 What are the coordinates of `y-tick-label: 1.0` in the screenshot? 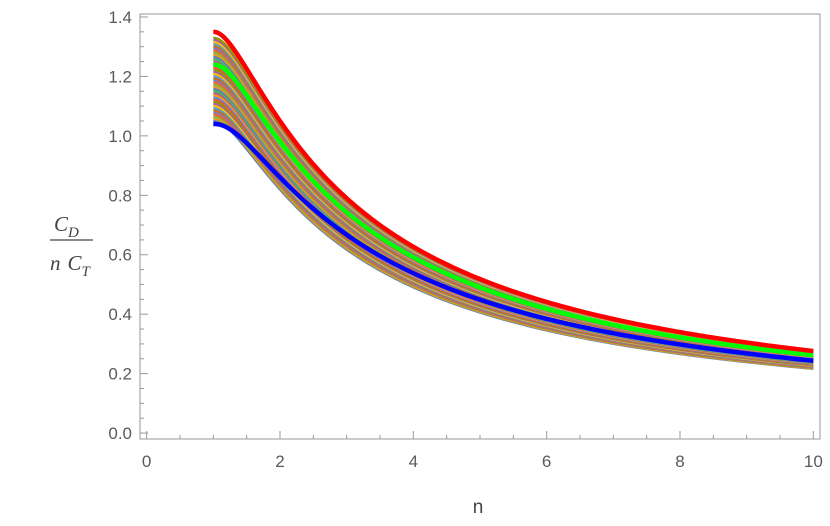 It's located at (120, 136).